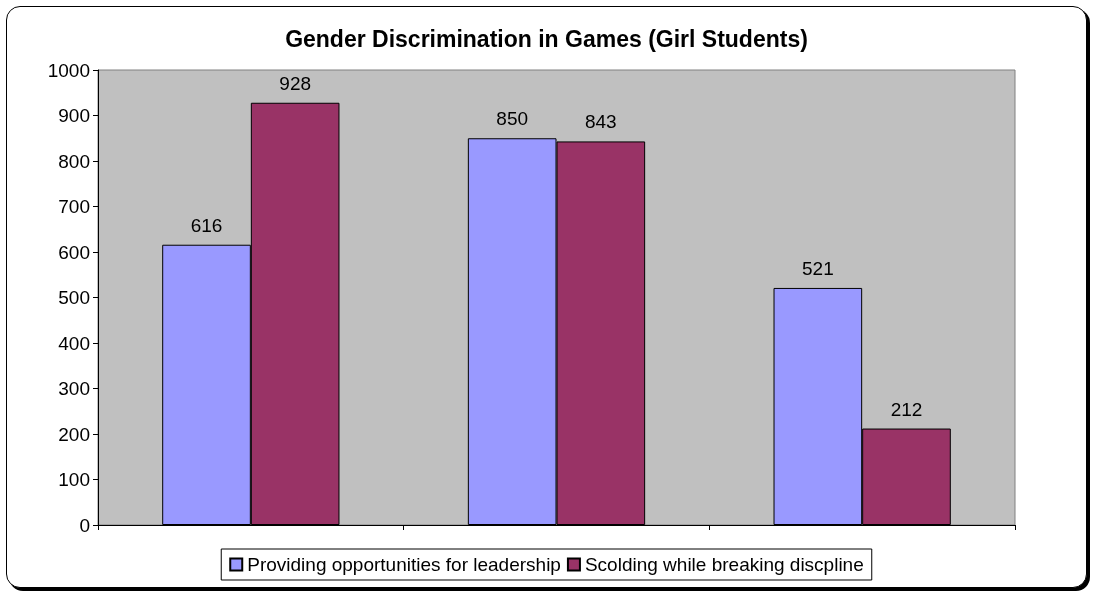 The width and height of the screenshot is (1093, 594). What do you see at coordinates (74, 434) in the screenshot?
I see `y-tick-label: 200` at bounding box center [74, 434].